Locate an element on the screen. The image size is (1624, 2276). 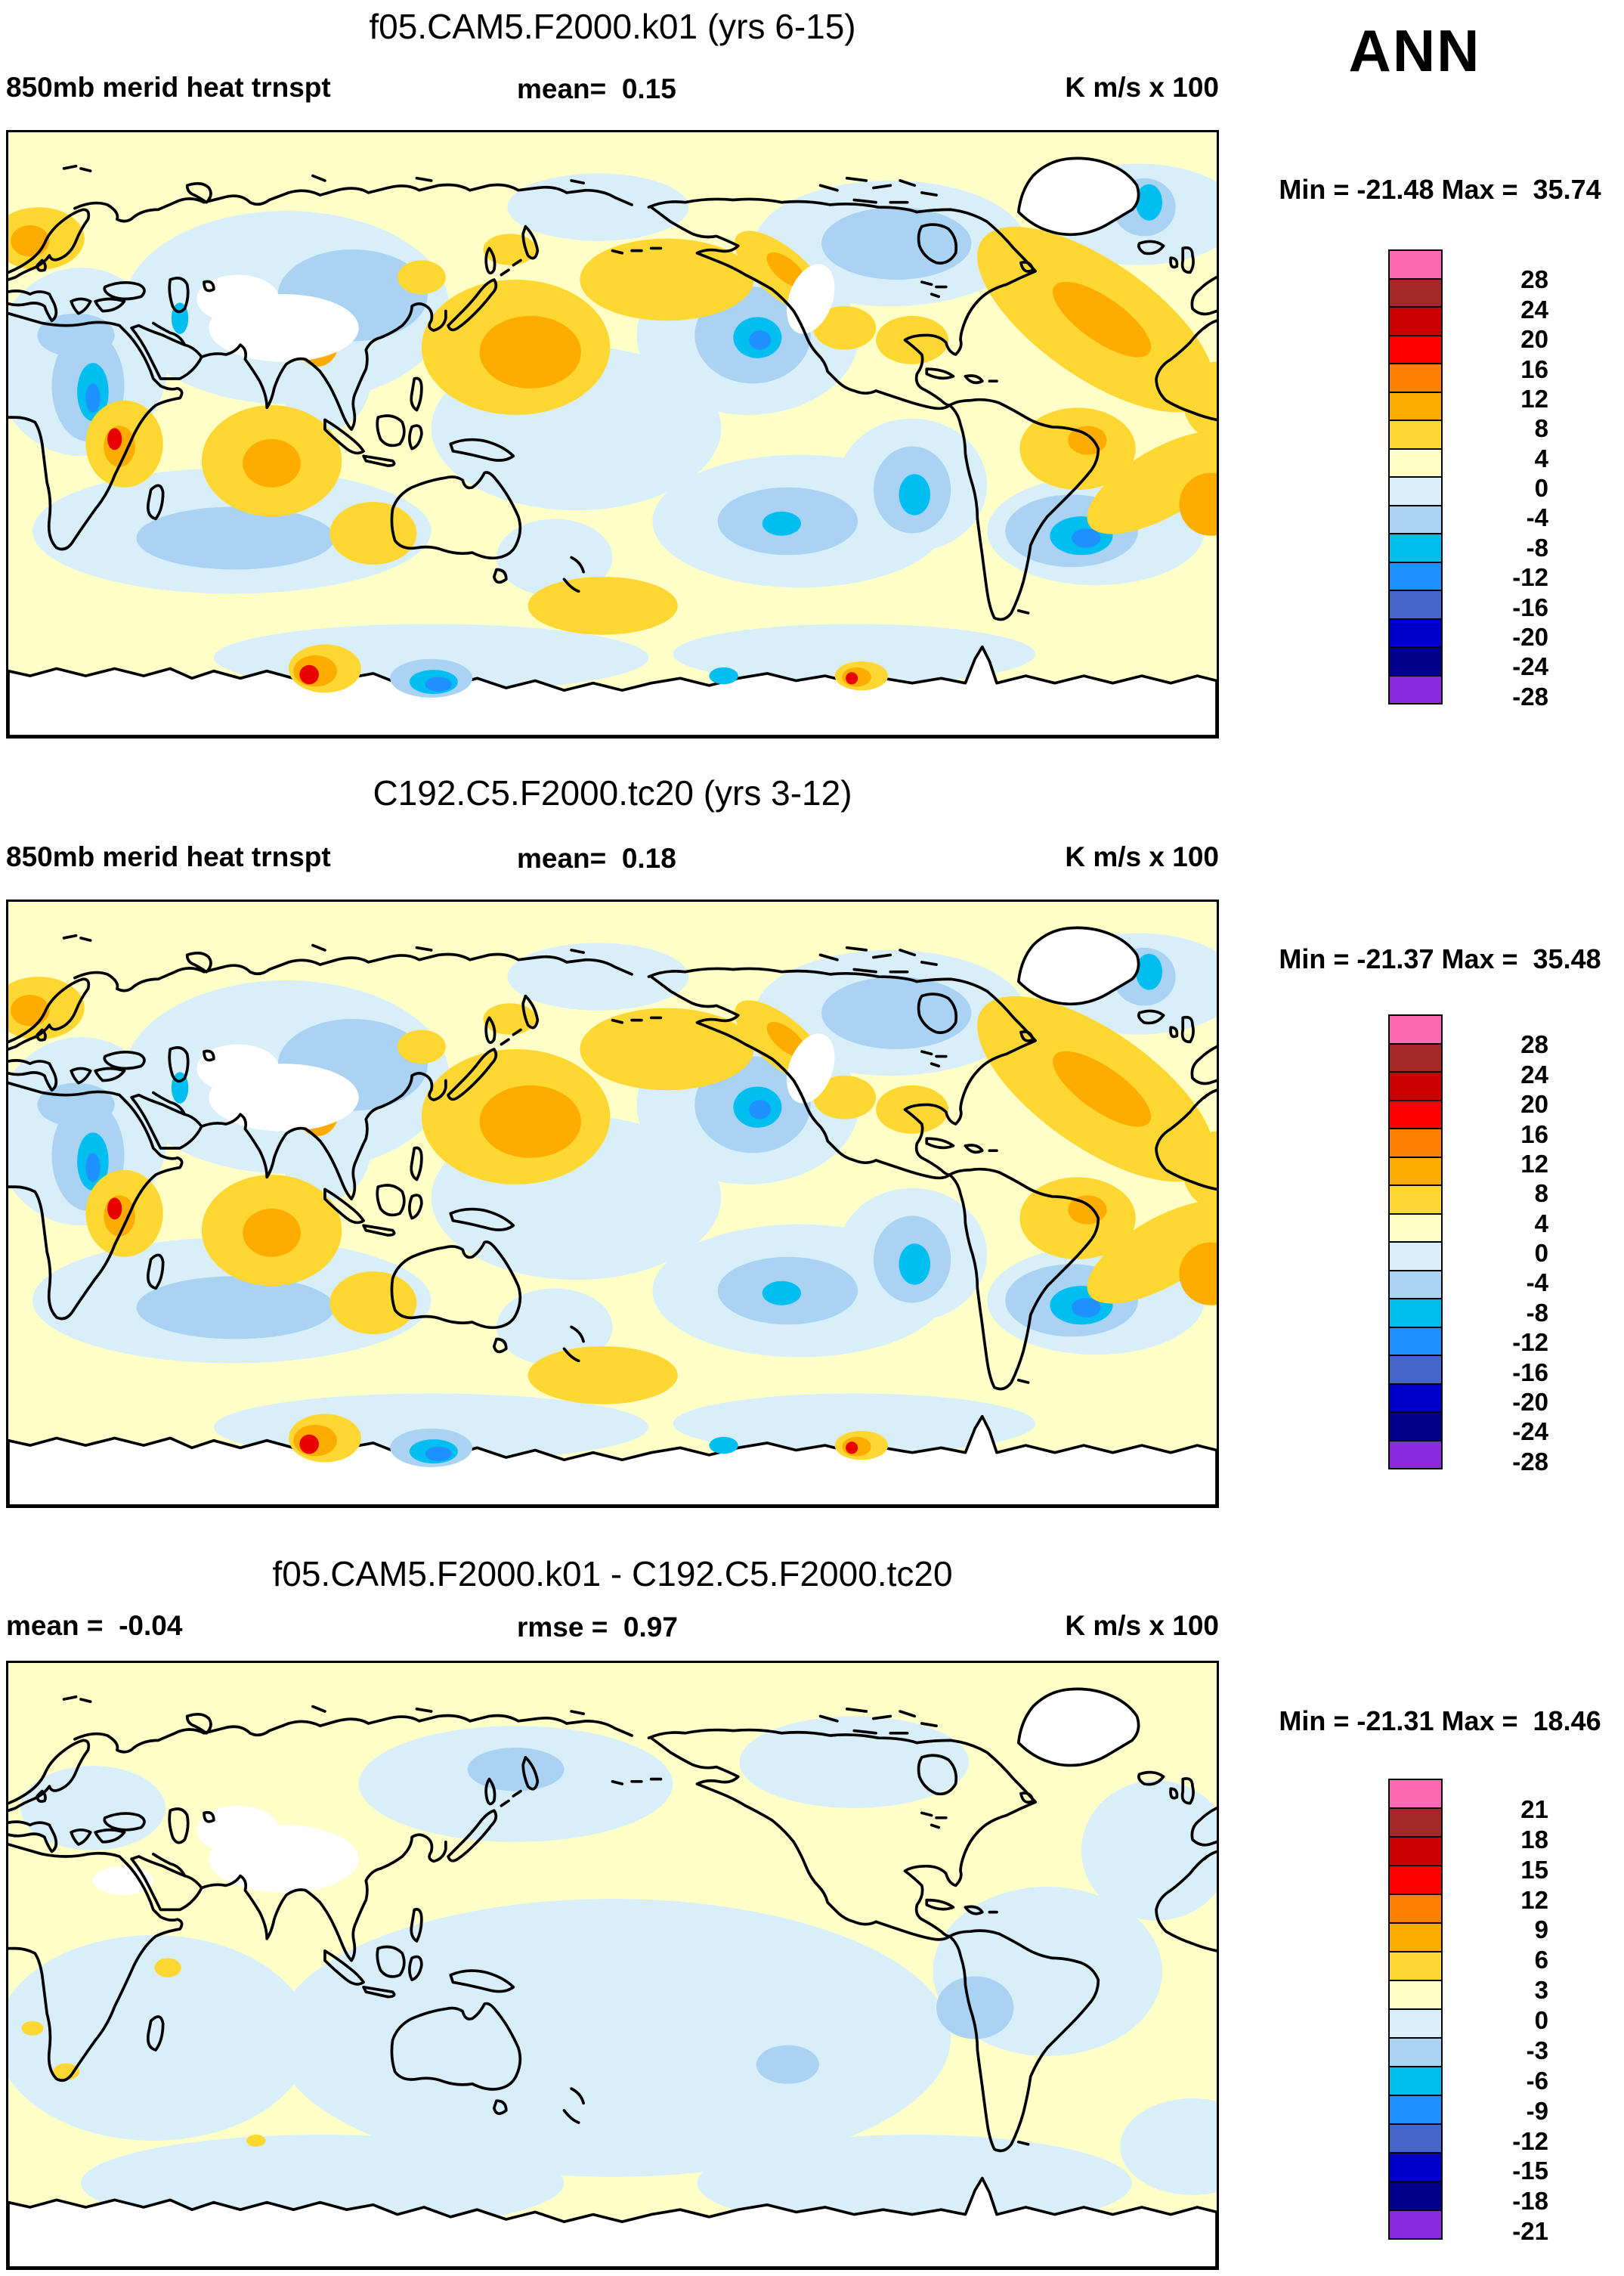
panel3-rmse-stat: rmse = 0.97 is located at coordinates (597, 1628).